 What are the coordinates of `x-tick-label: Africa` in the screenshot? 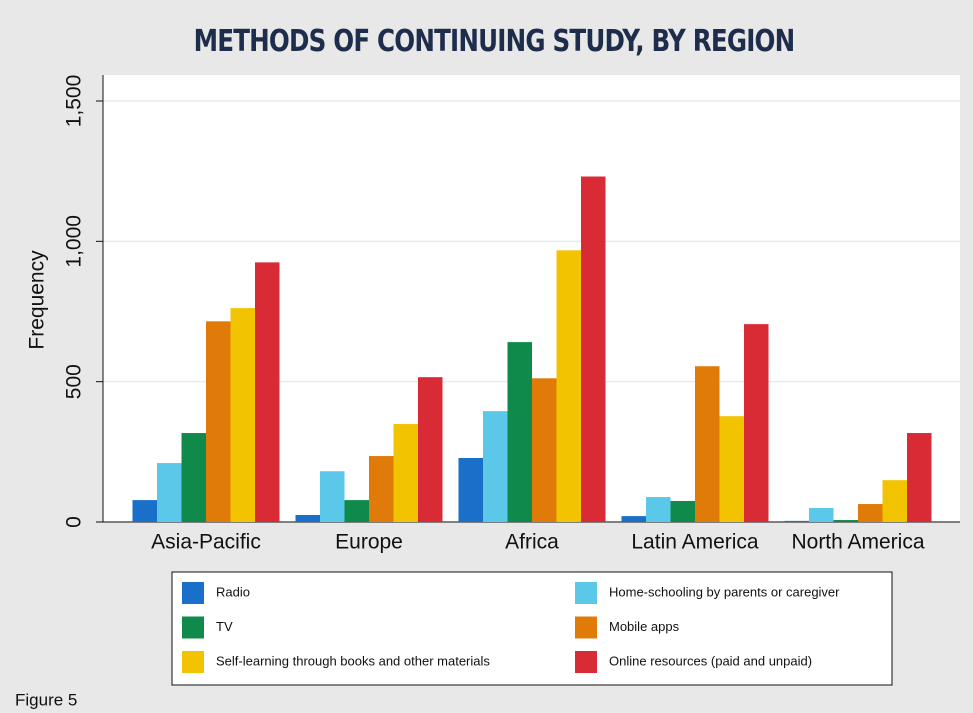 It's located at (532, 542).